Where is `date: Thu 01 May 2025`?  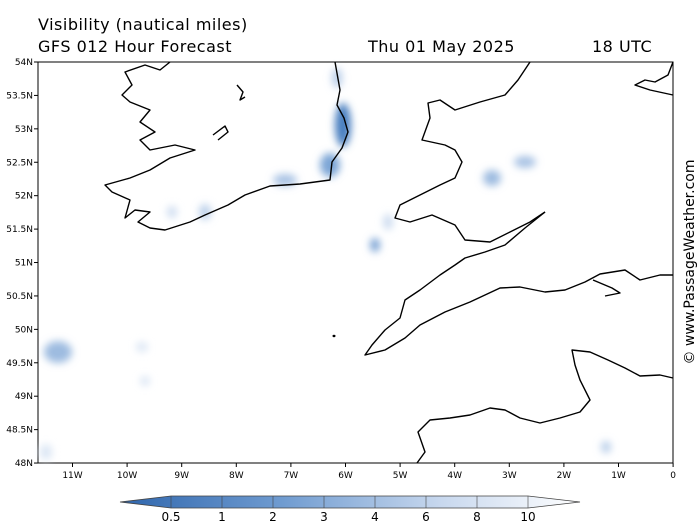
date: Thu 01 May 2025 is located at coordinates (441, 46).